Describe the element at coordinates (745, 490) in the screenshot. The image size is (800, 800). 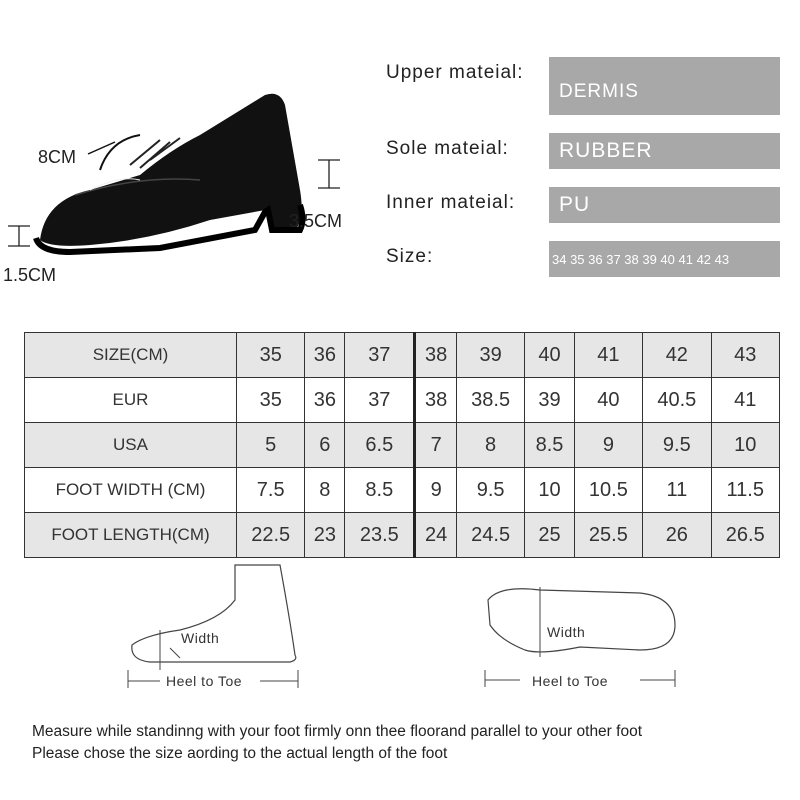
I see `cell: 11.5` at that location.